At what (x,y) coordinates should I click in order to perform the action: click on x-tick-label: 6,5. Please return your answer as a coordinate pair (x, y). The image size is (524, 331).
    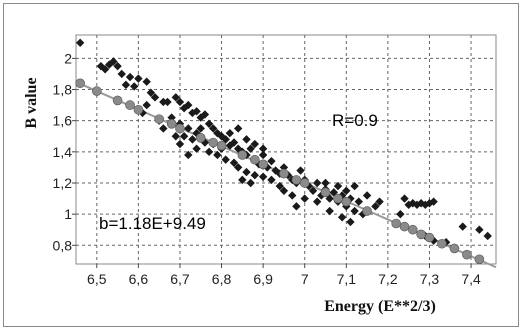
    Looking at the image, I should click on (97, 279).